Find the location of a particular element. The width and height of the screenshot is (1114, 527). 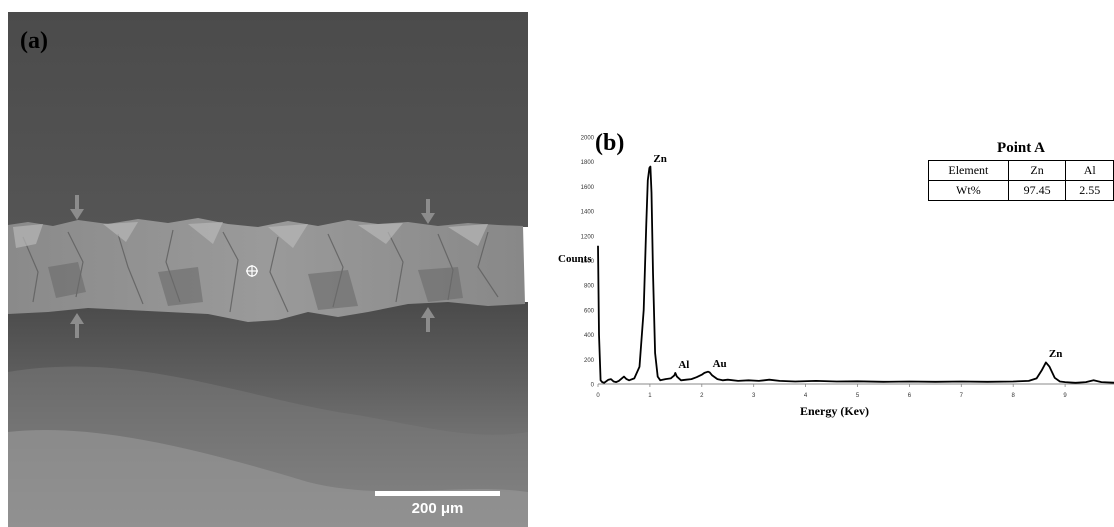

peak-label-au: Au is located at coordinates (719, 363).